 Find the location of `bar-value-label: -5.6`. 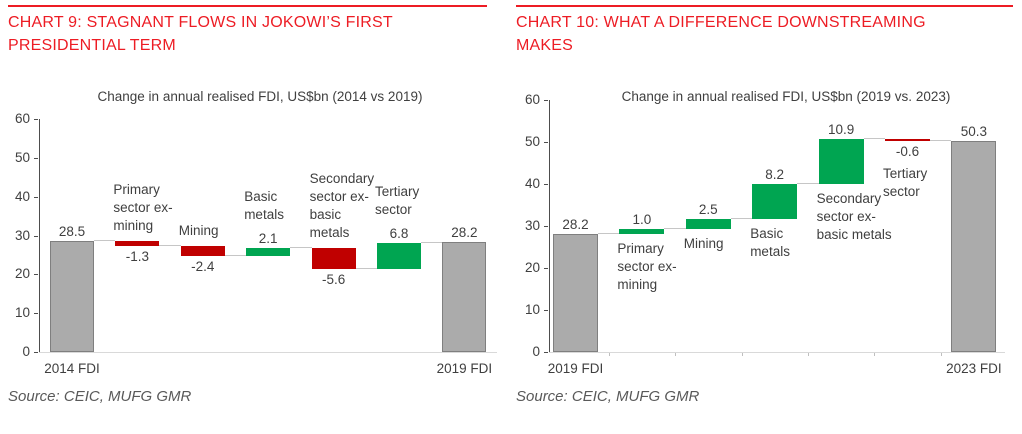

bar-value-label: -5.6 is located at coordinates (333, 280).